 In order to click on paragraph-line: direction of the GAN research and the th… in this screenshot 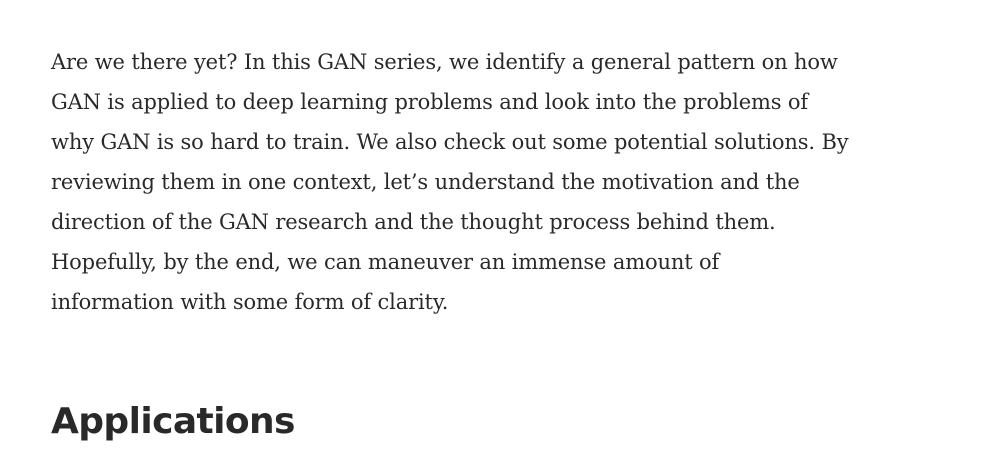, I will do `click(413, 222)`.